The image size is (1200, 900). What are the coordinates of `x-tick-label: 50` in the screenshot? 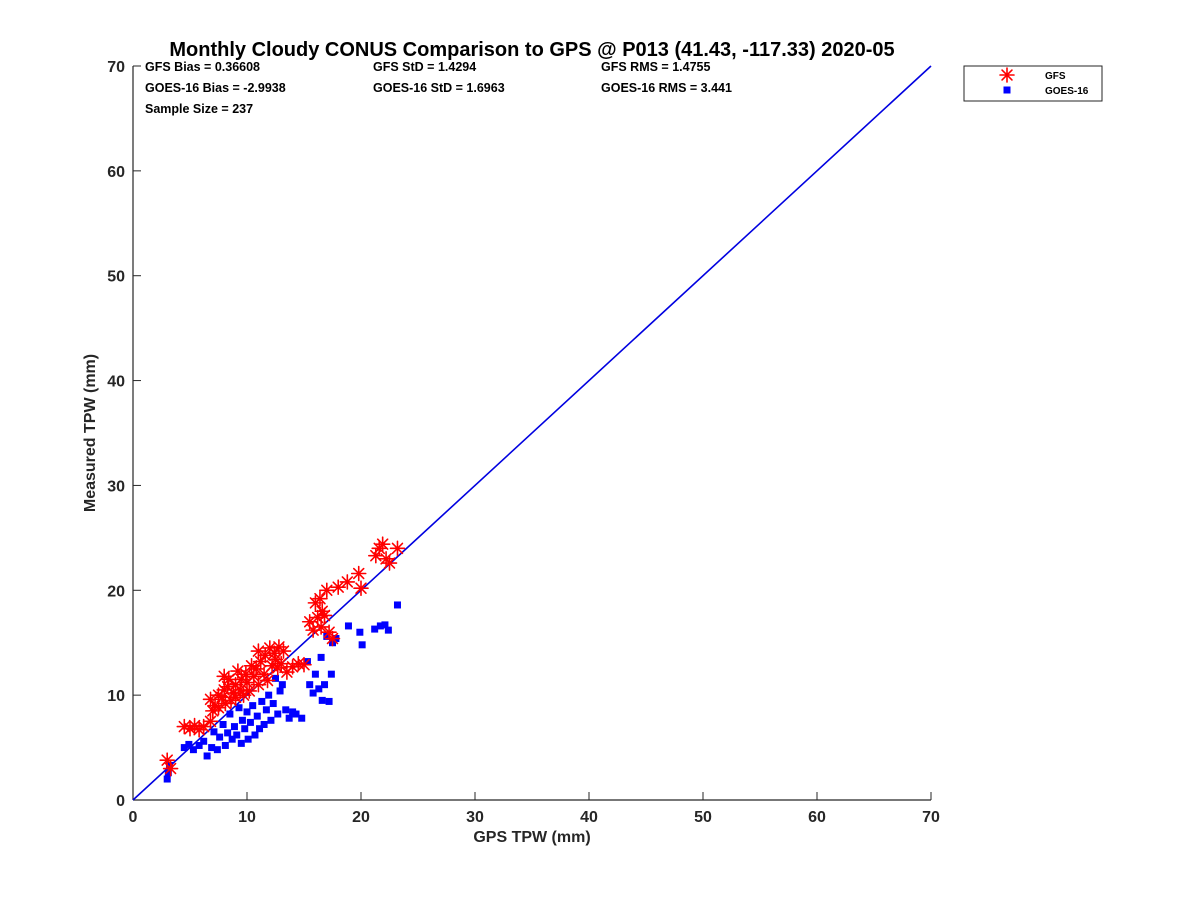 It's located at (703, 817).